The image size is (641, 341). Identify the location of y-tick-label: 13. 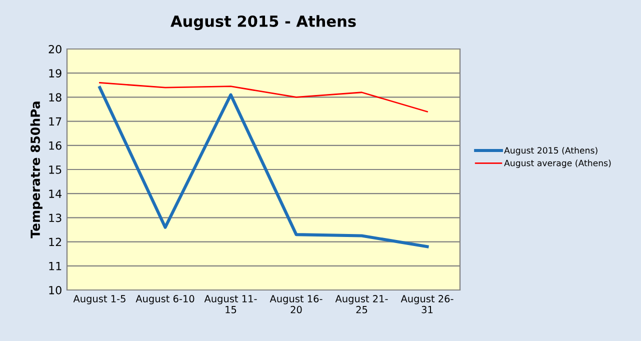
(55, 218).